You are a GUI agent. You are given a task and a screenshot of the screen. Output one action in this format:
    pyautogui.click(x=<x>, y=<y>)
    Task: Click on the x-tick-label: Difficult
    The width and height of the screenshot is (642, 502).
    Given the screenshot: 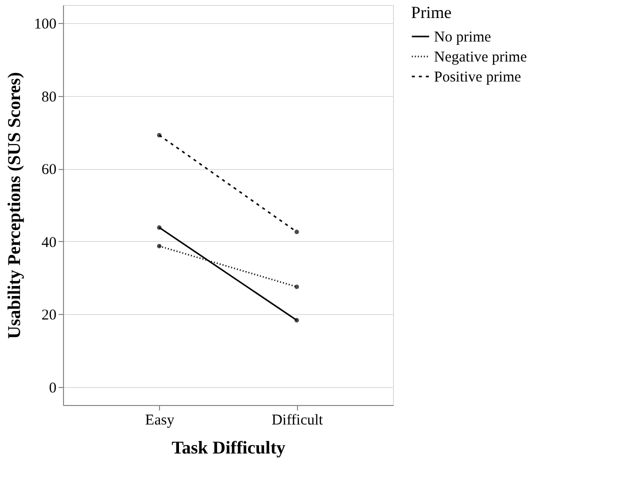 What is the action you would take?
    pyautogui.click(x=298, y=420)
    